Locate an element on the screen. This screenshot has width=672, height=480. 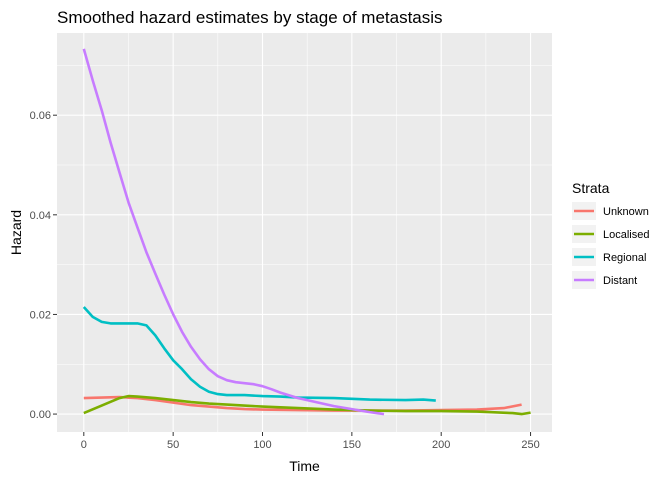
legend-label-regional: Regional is located at coordinates (624, 258).